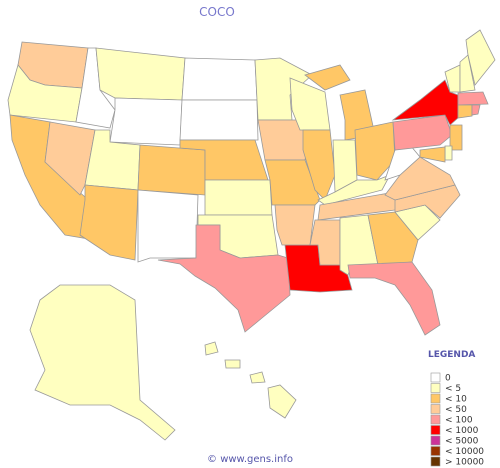 This screenshot has height=468, width=500. I want to click on legend-label: > 10000, so click(464, 463).